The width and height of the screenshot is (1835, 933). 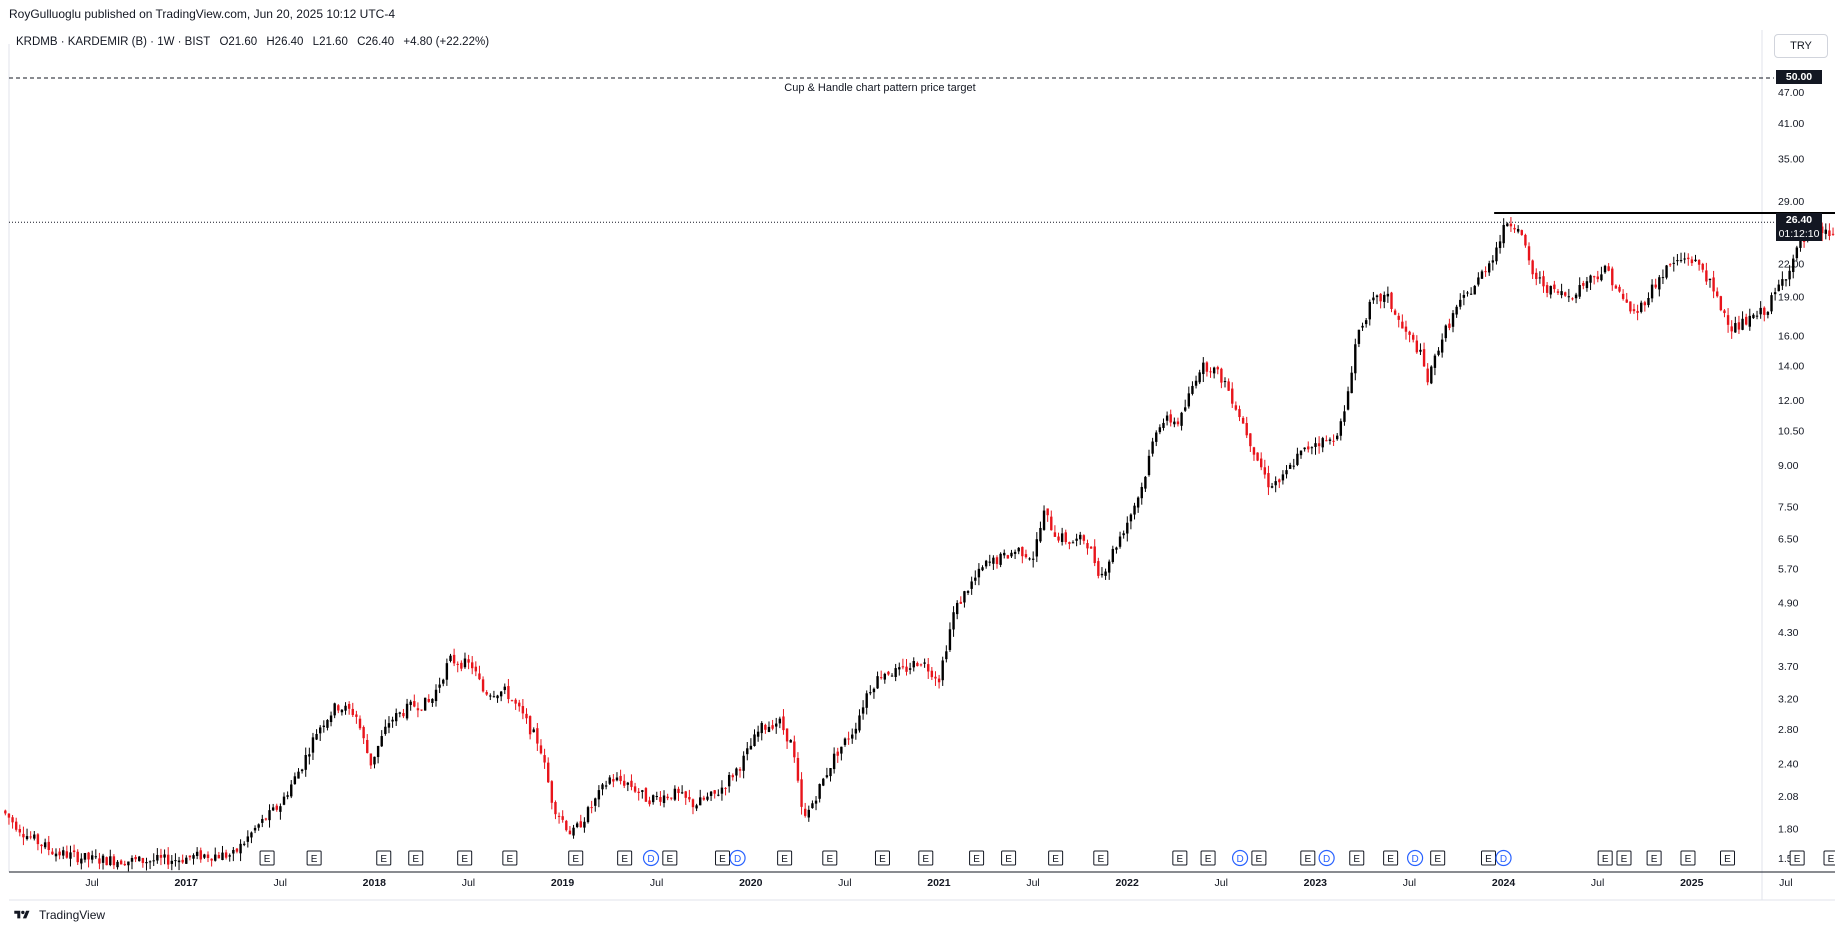 I want to click on legend-close: C26.40, so click(x=376, y=42).